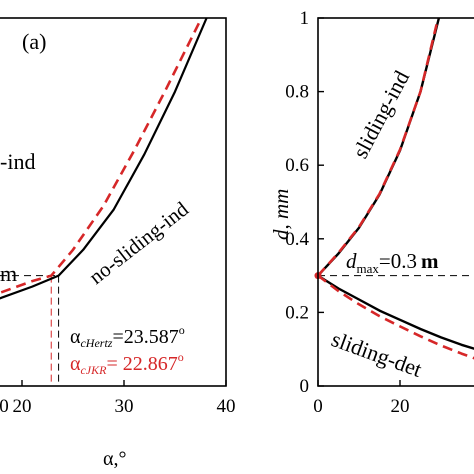  I want to click on right-y-tick-label-2: 0.4, so click(297, 239).